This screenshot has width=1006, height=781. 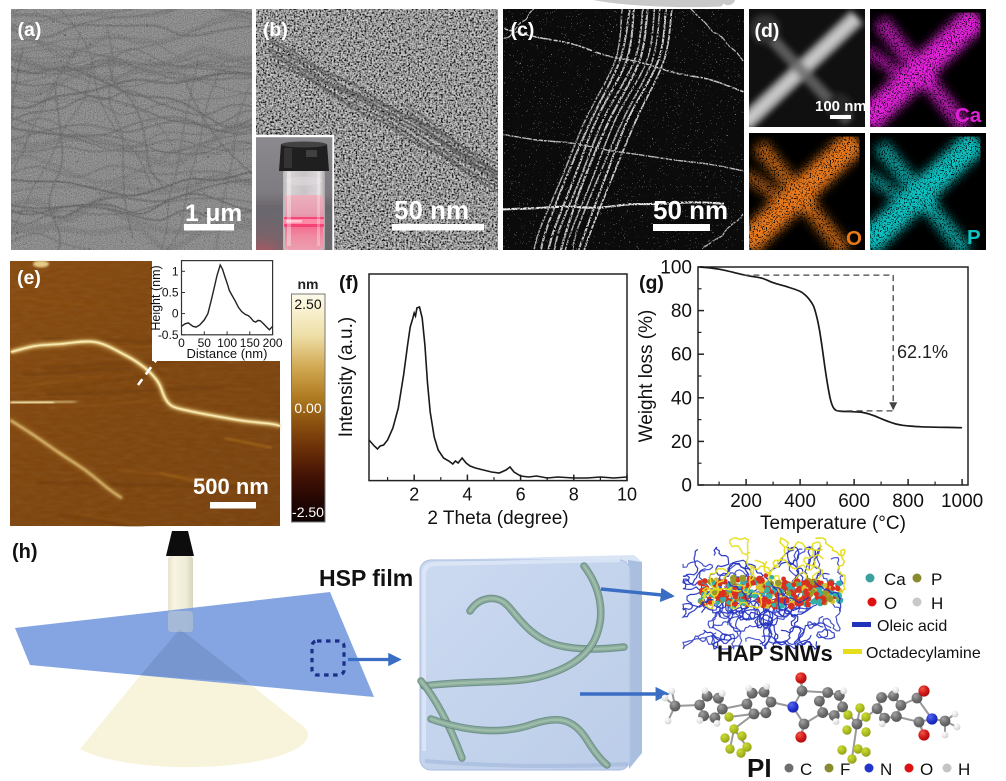 What do you see at coordinates (912, 626) in the screenshot?
I see `svg-text: Oleic acid` at bounding box center [912, 626].